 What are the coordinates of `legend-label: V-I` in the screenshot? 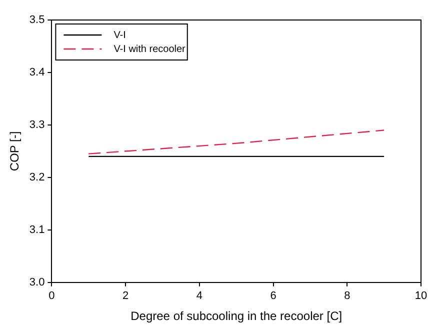 It's located at (120, 35).